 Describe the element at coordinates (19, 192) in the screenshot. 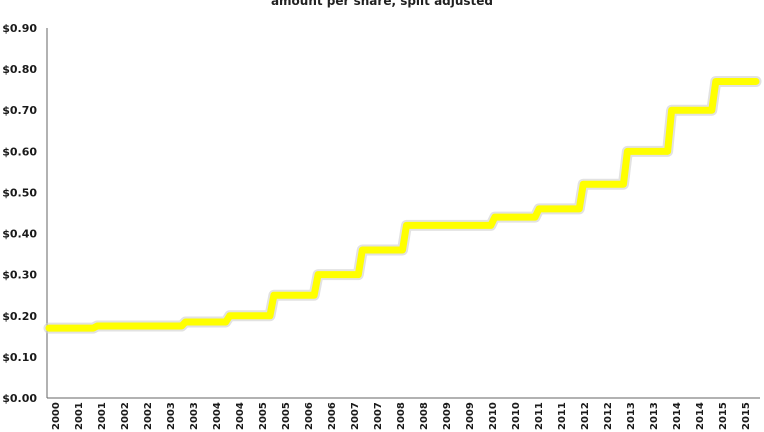

I see `y-tick-label: $0.50` at that location.